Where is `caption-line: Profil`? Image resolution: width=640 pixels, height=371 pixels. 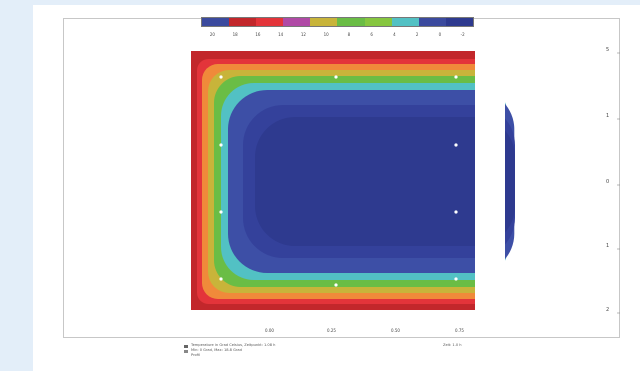
caption-line: Profil is located at coordinates (233, 355).